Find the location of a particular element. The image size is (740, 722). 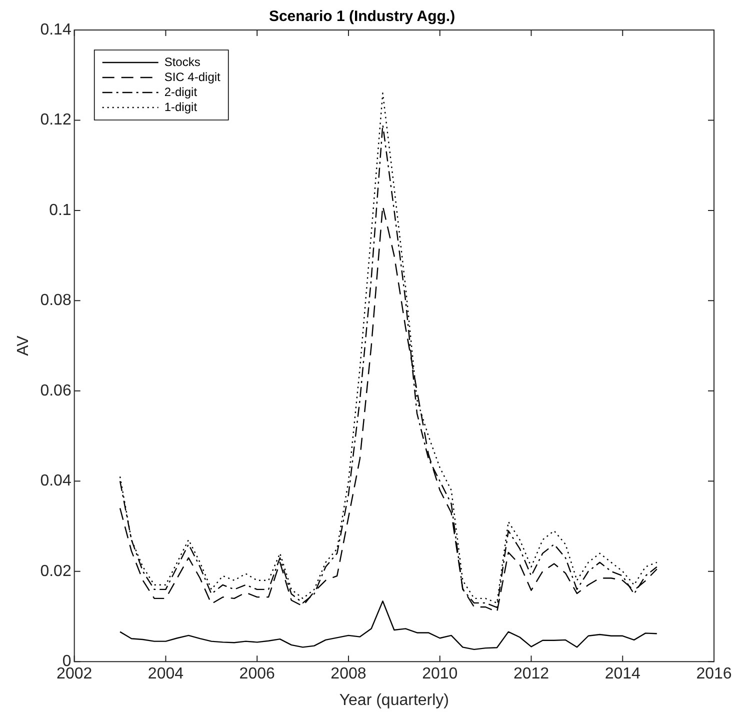

y-tick-label: 0.04 is located at coordinates (56, 481).